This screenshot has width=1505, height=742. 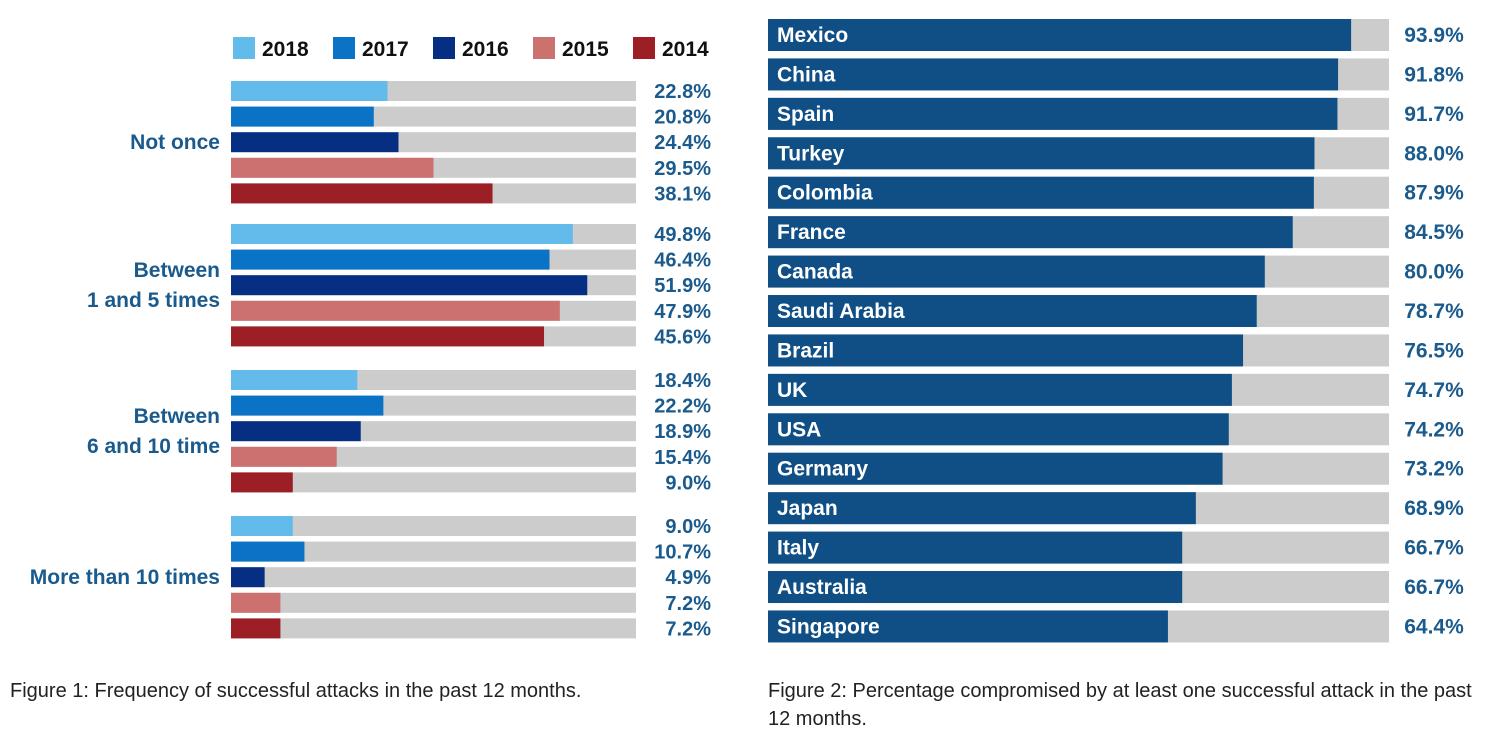 I want to click on value-label: 91.7%, so click(x=1434, y=114).